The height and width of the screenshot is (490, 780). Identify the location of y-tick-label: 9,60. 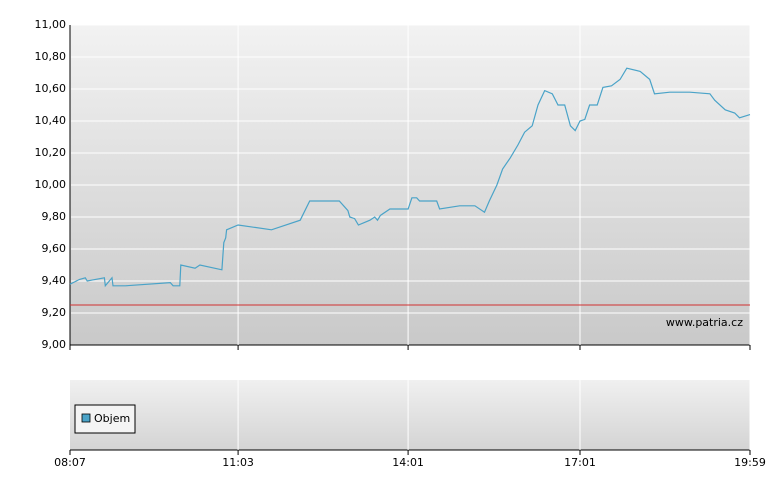
(54, 248).